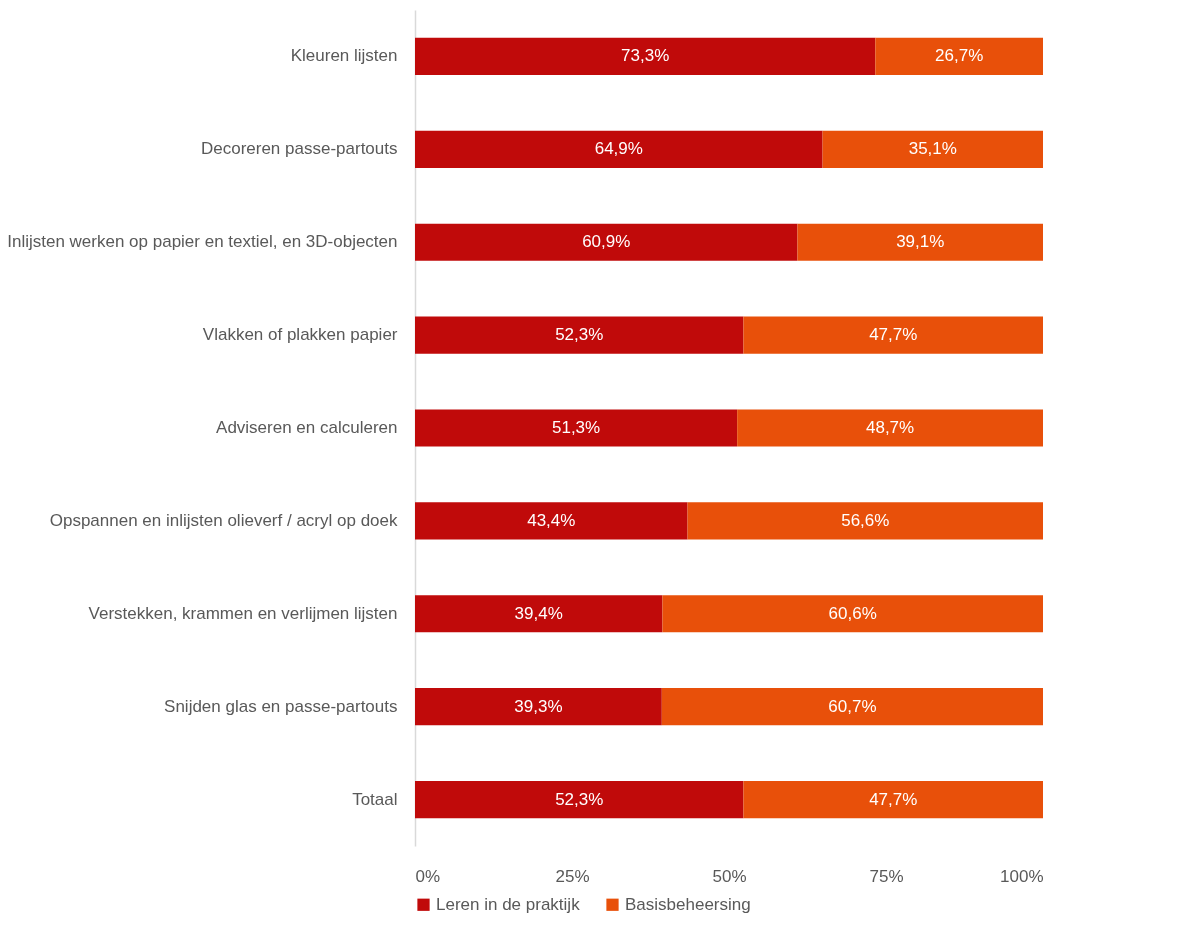 This screenshot has height=929, width=1180. I want to click on data-label: 26,7%, so click(959, 56).